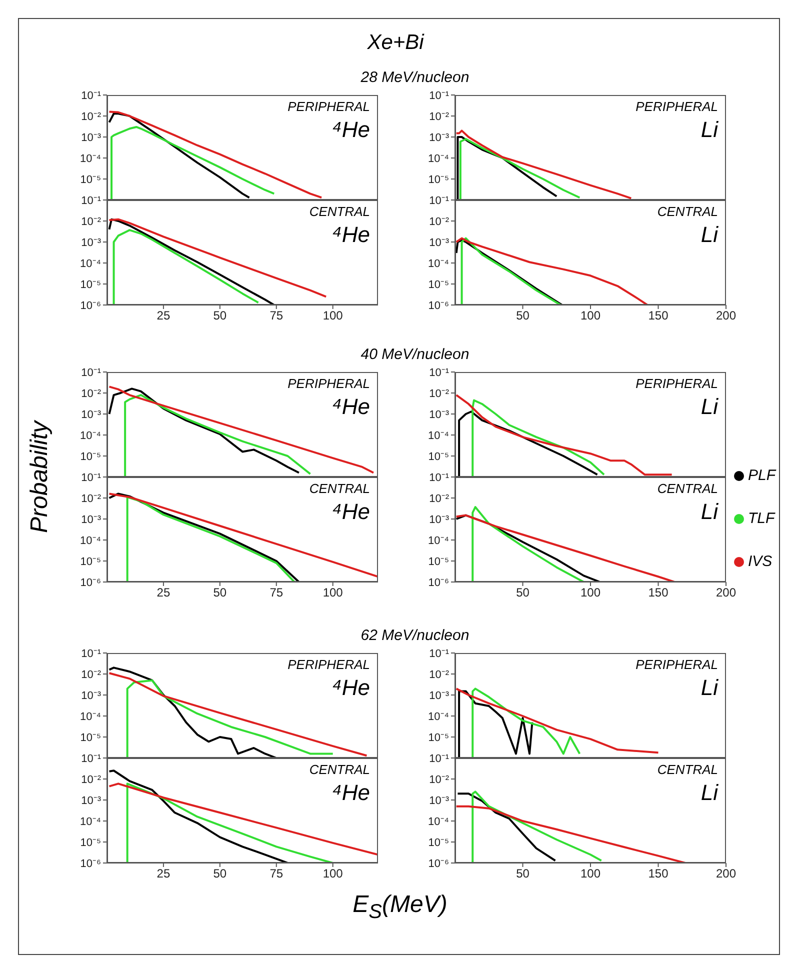  Describe the element at coordinates (40, 477) in the screenshot. I see `y-axis-title: Probability` at that location.